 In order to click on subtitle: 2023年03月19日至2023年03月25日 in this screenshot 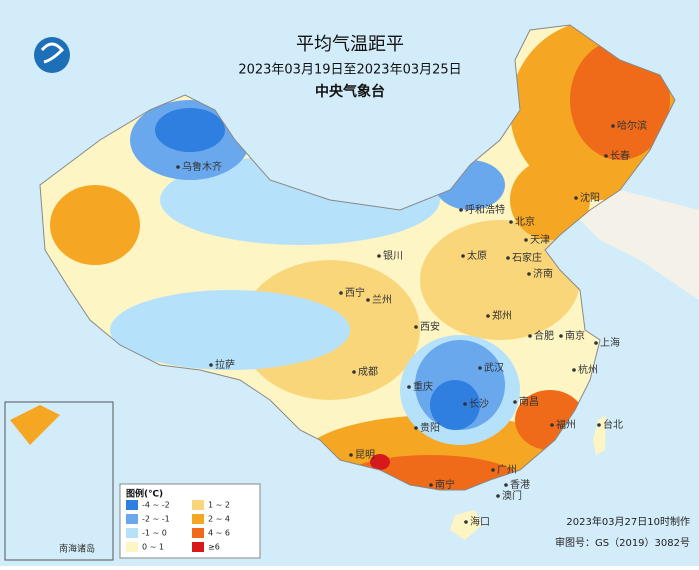, I will do `click(349, 70)`.